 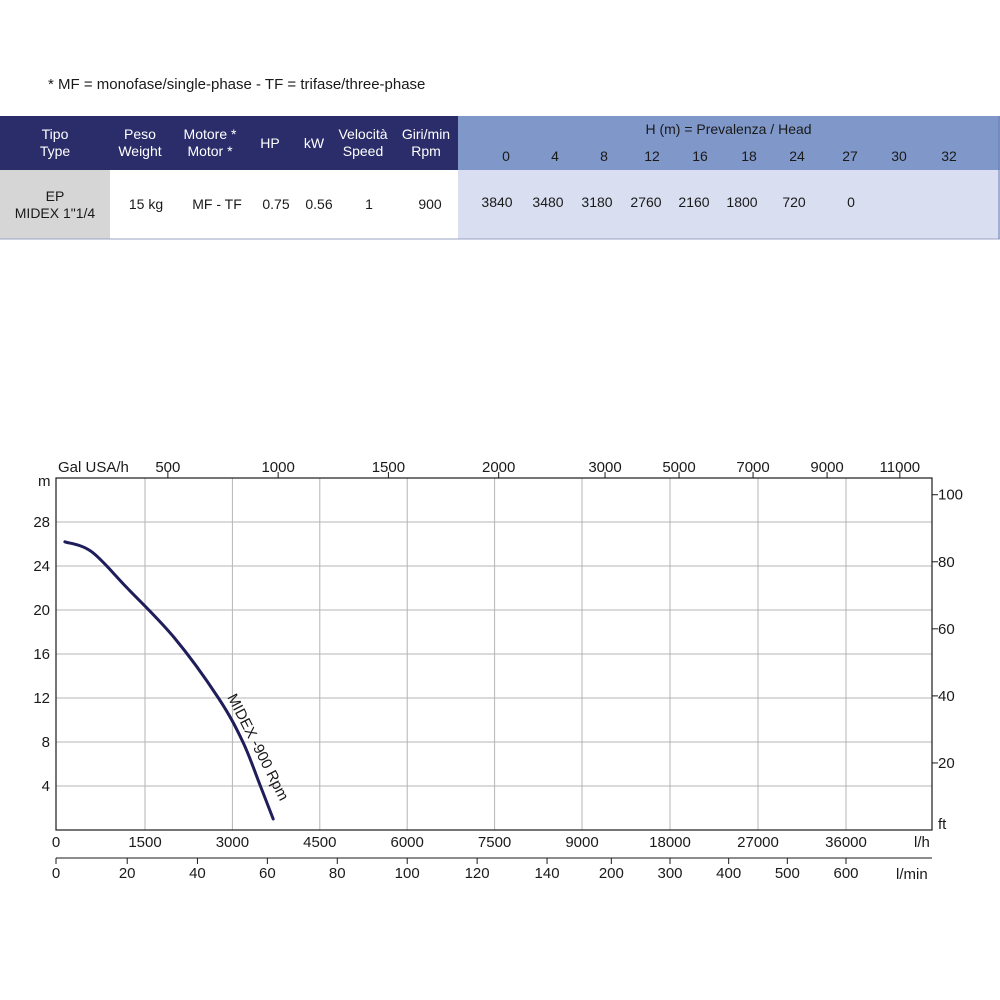 What do you see at coordinates (846, 842) in the screenshot?
I see `x-lh-tick-label: 36000` at bounding box center [846, 842].